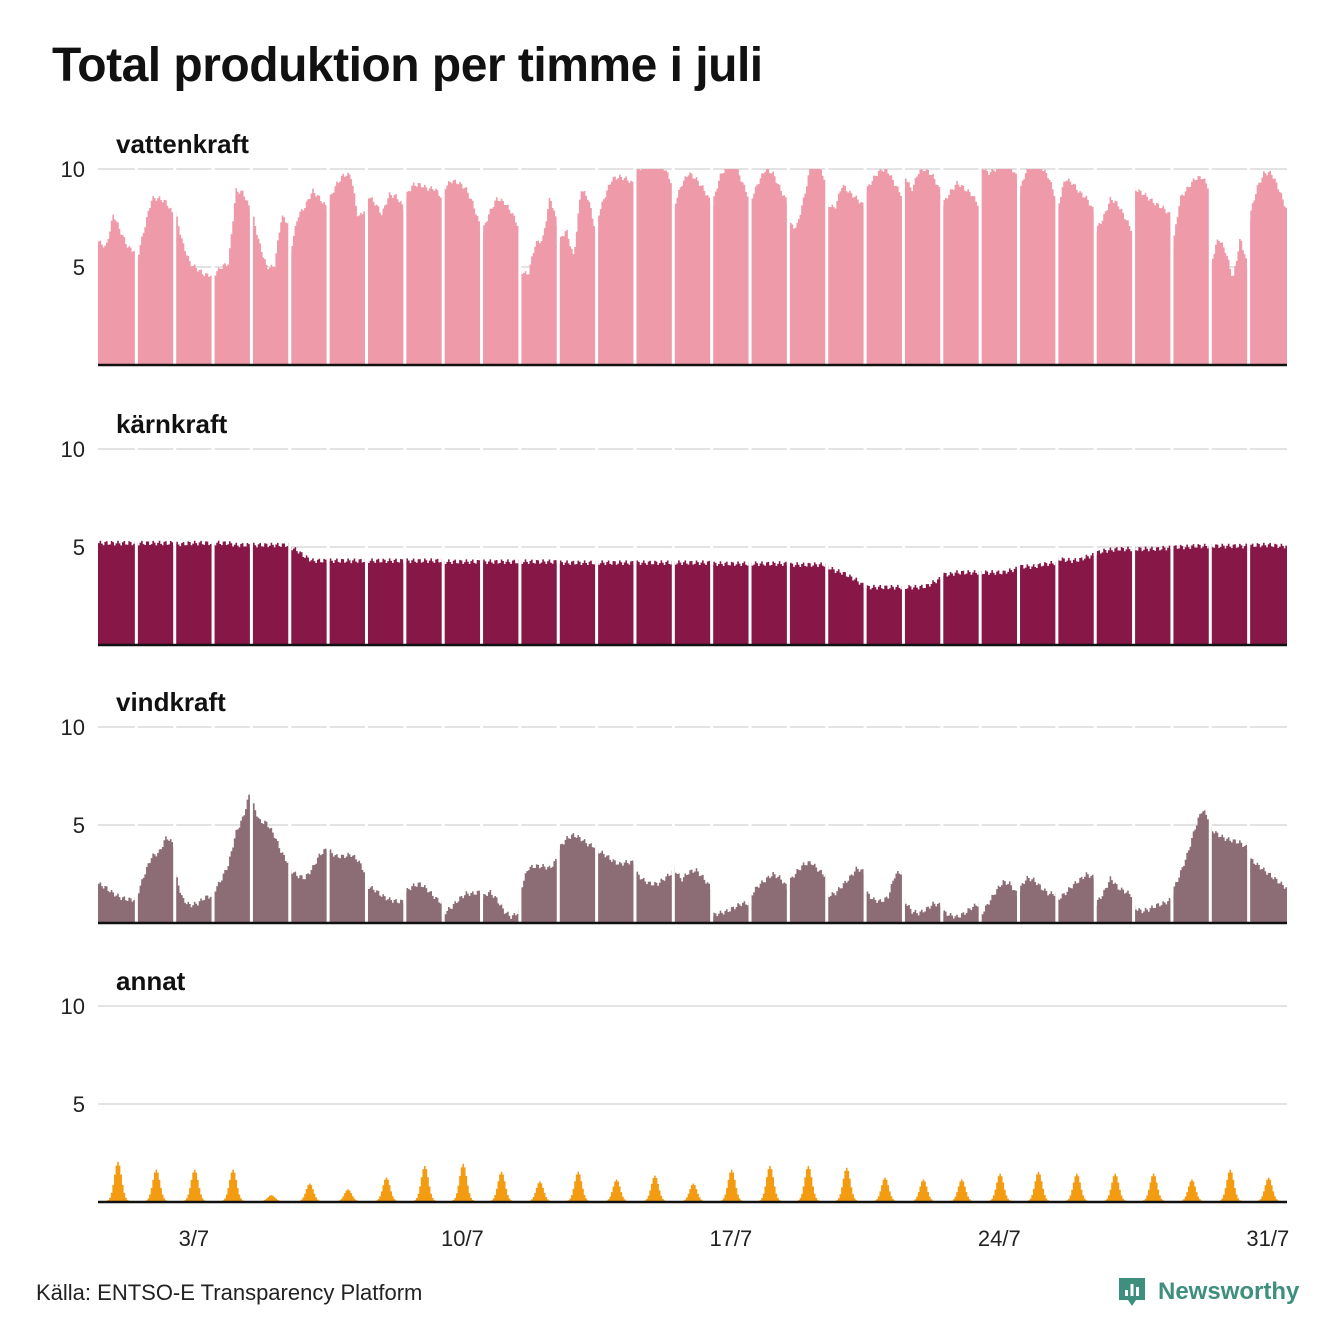 This screenshot has width=1340, height=1340. What do you see at coordinates (172, 424) in the screenshot?
I see `panel-title-kärnkraft: kärnkraft` at bounding box center [172, 424].